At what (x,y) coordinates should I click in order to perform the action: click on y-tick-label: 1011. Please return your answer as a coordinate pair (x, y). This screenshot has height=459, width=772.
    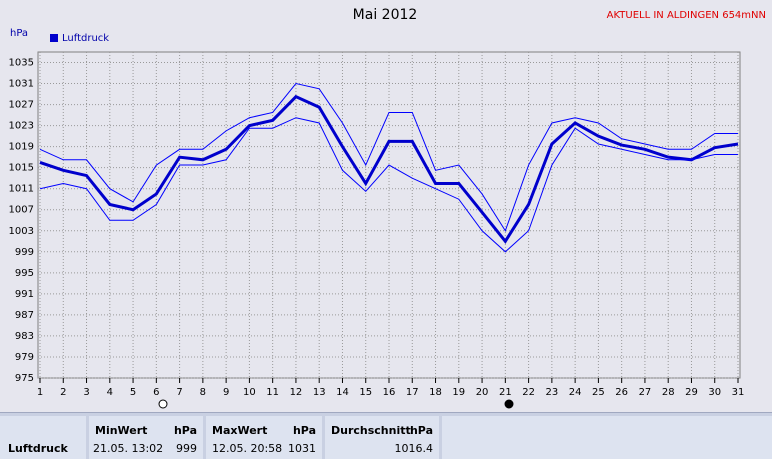
    Looking at the image, I should click on (21, 189).